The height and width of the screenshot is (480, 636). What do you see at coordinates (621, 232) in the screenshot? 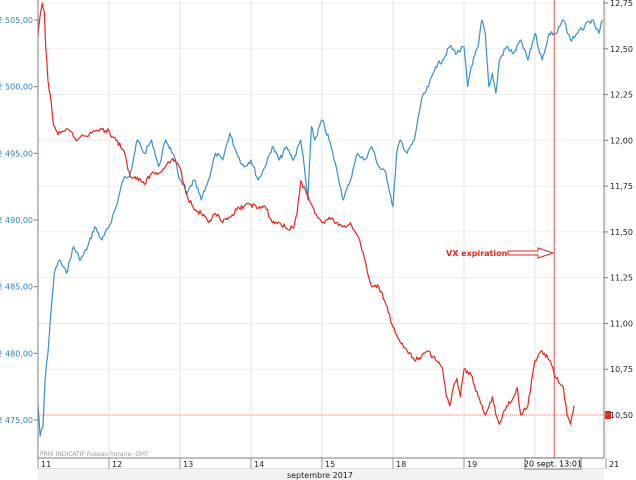
I see `y-right-tick-label: 11,50` at bounding box center [621, 232].